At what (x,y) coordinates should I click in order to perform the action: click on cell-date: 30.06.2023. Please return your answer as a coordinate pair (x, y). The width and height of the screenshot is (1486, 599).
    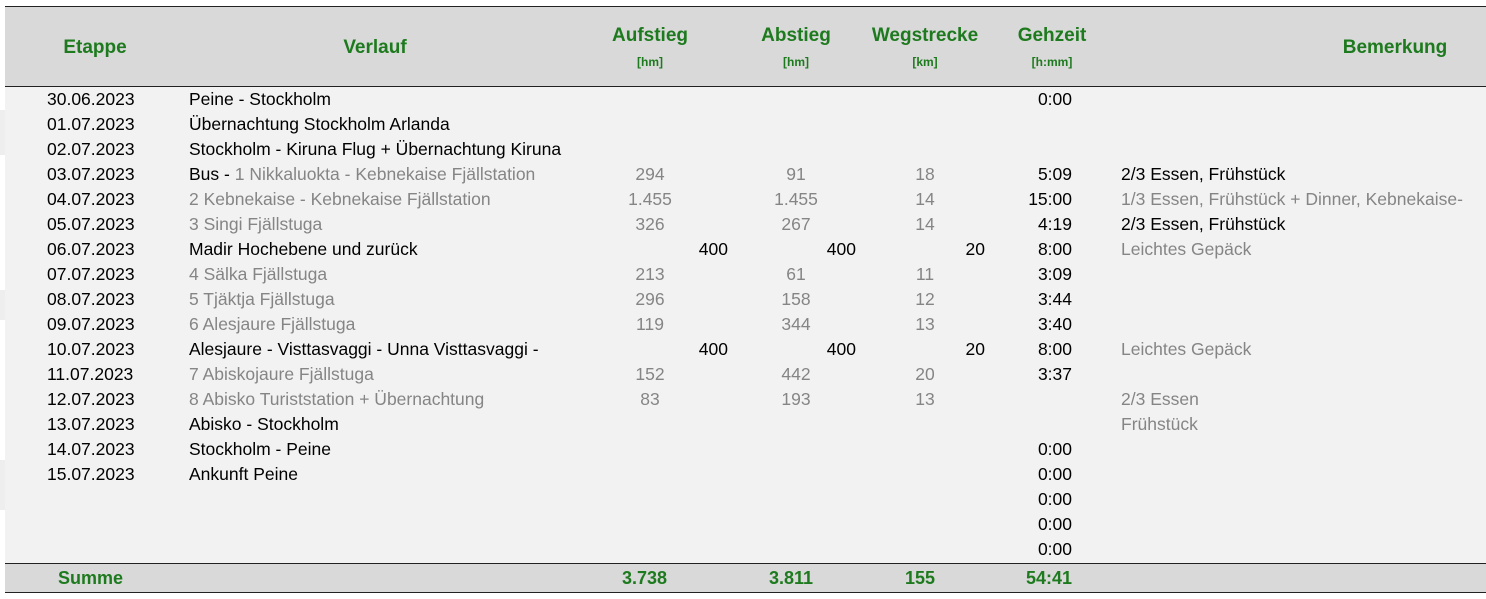
    Looking at the image, I should click on (91, 99).